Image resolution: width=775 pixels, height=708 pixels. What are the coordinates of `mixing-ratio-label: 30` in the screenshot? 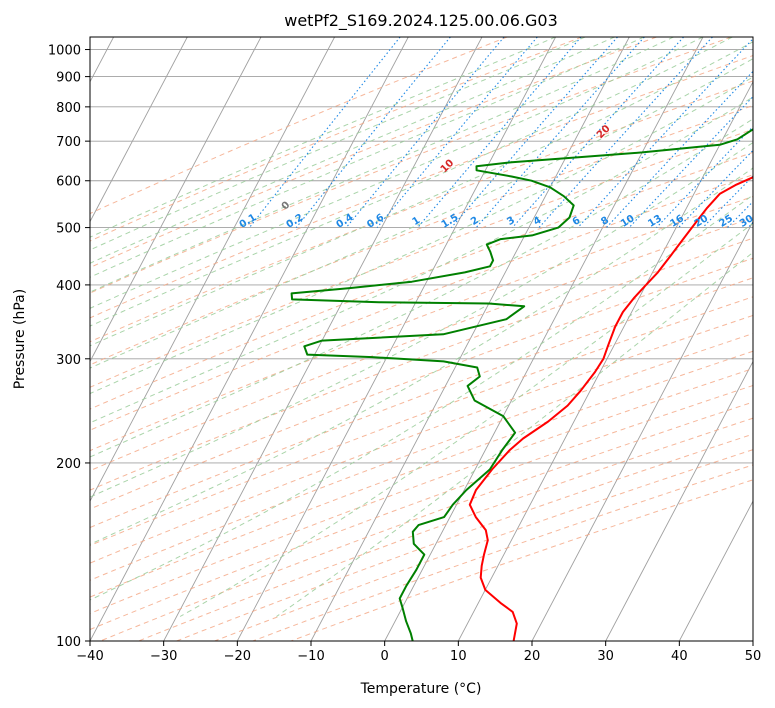 It's located at (747, 221).